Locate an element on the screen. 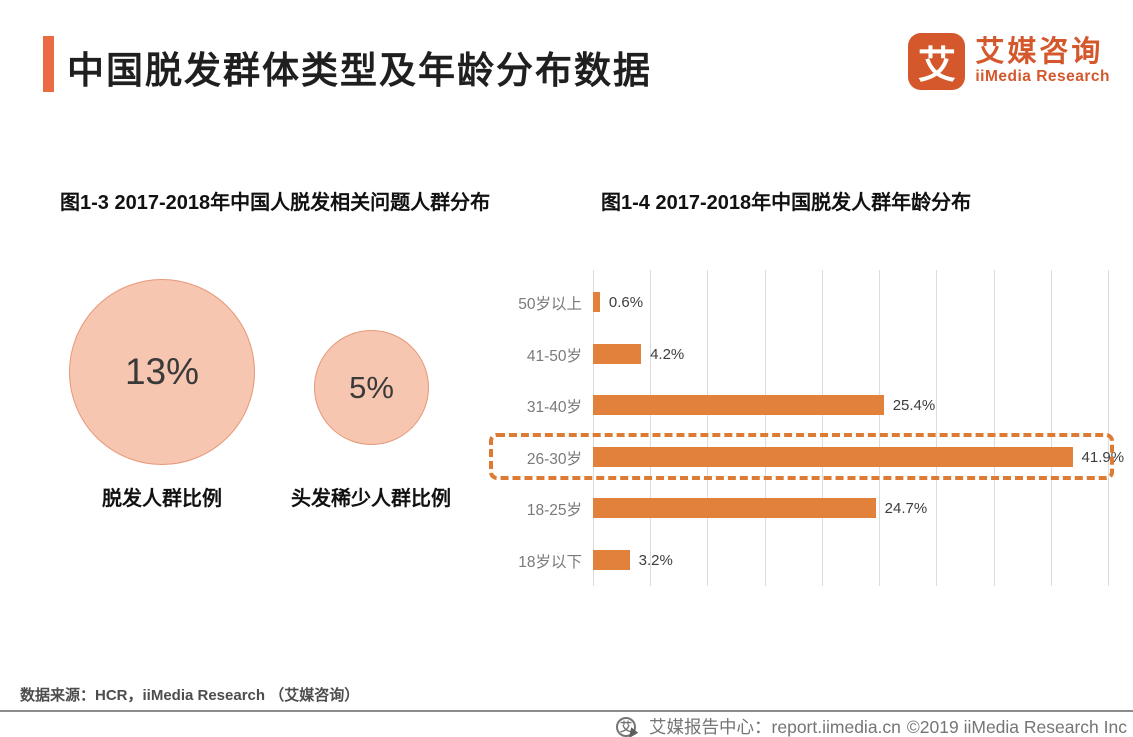 The height and width of the screenshot is (737, 1133). iimedia-report-center-icon: 艾 is located at coordinates (628, 726).